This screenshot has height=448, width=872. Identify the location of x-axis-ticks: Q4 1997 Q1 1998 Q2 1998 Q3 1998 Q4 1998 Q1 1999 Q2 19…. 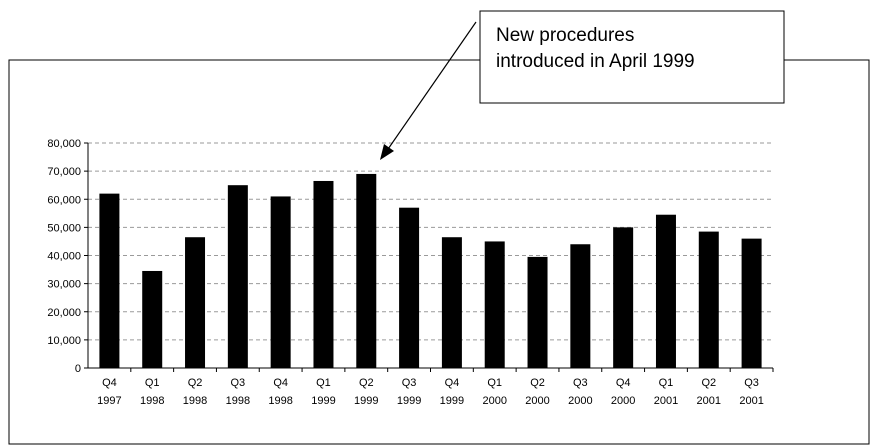
(435, 387).